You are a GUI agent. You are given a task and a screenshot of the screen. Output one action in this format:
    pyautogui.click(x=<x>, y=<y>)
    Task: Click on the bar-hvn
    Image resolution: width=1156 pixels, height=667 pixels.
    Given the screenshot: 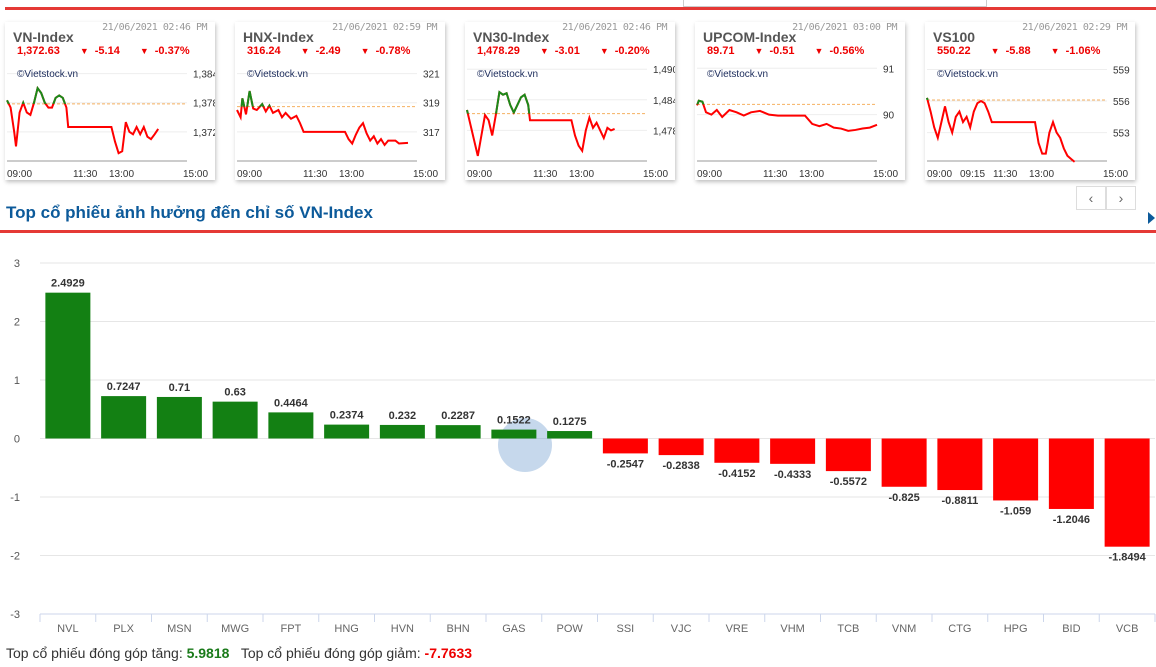 What is the action you would take?
    pyautogui.click(x=402, y=431)
    